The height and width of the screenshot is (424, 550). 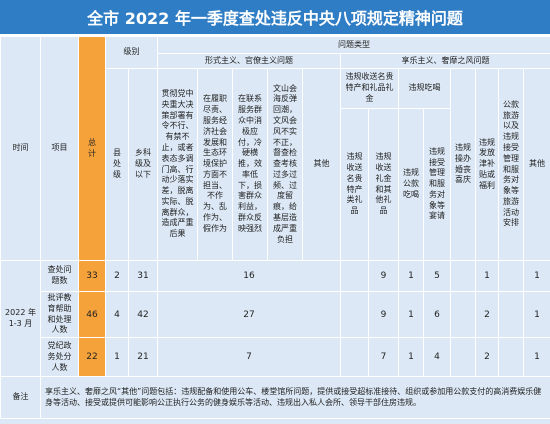 What do you see at coordinates (59, 148) in the screenshot?
I see `header-cell: 项目` at bounding box center [59, 148].